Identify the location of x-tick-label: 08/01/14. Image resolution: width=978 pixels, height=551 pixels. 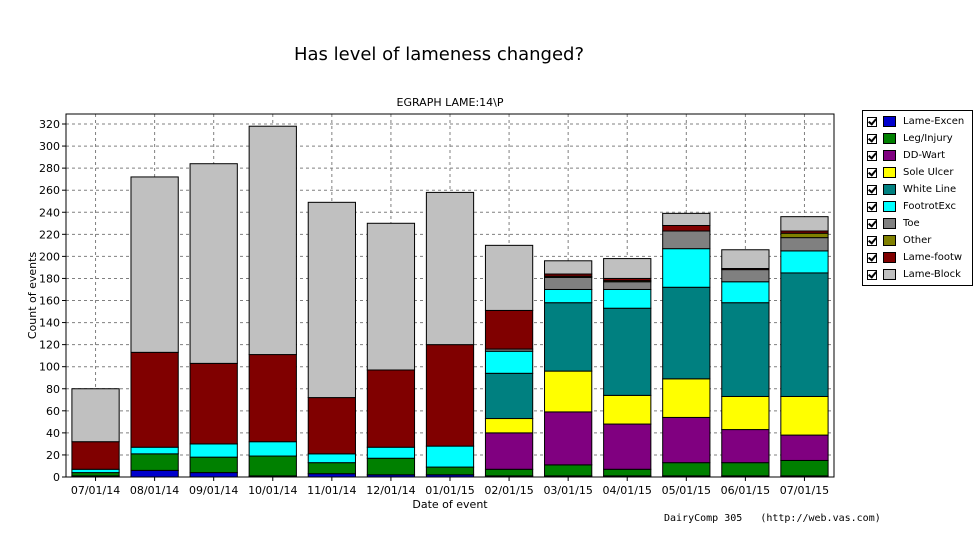
(154, 490).